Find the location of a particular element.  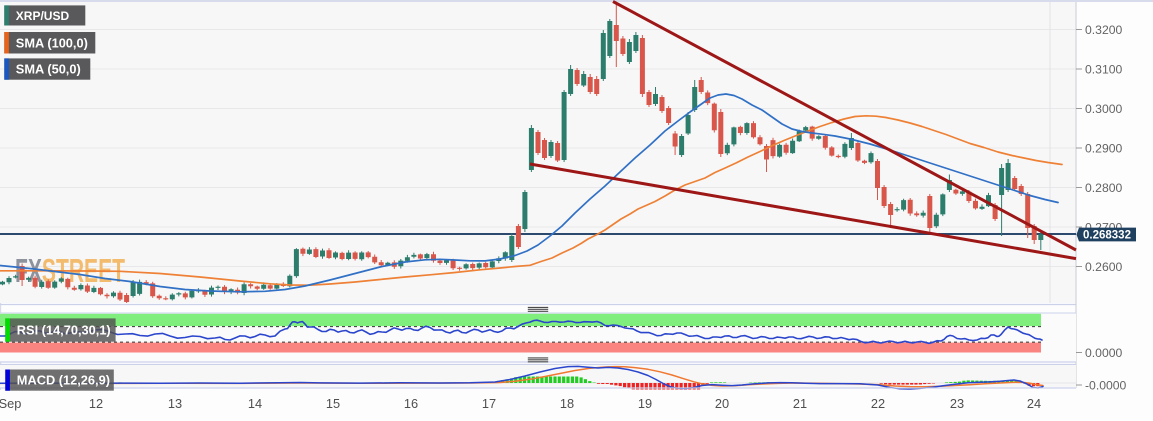

svg-text: 23 is located at coordinates (957, 403).